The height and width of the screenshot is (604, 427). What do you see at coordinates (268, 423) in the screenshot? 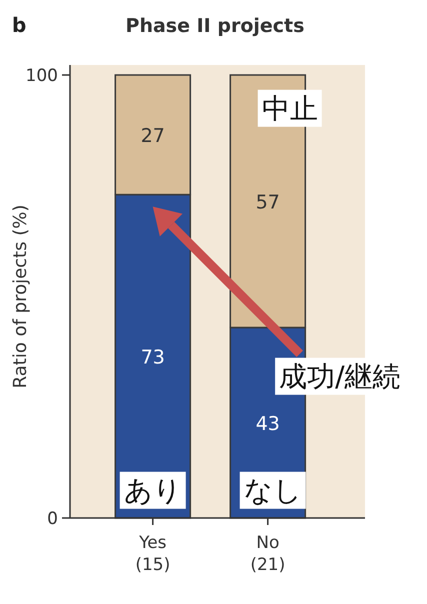
I see `data-label: 43` at bounding box center [268, 423].